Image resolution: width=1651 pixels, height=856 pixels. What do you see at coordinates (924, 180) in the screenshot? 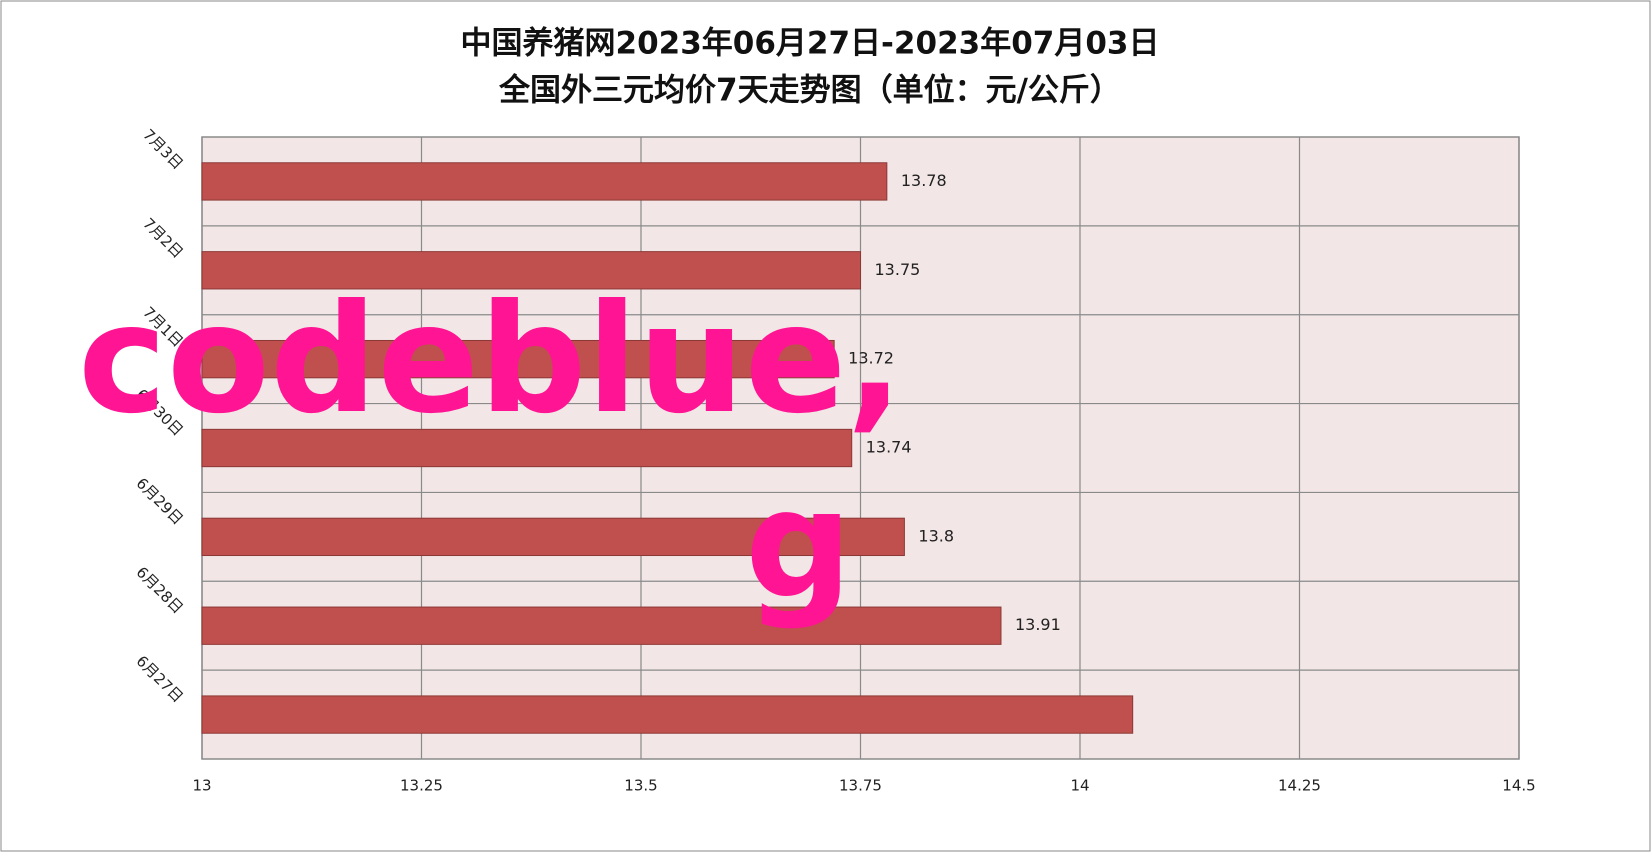
I see `data-label: 13.78` at bounding box center [924, 180].